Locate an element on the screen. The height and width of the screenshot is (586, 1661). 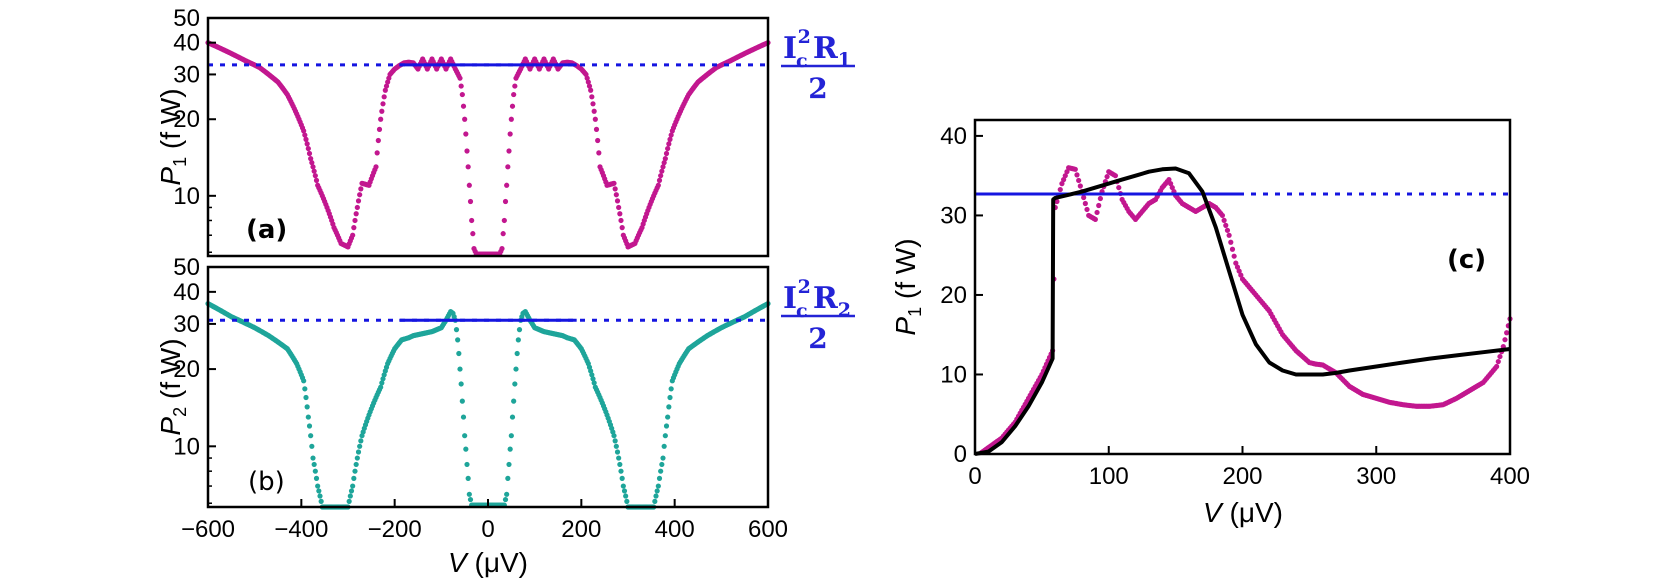
panel-a-frame is located at coordinates (488, 137).